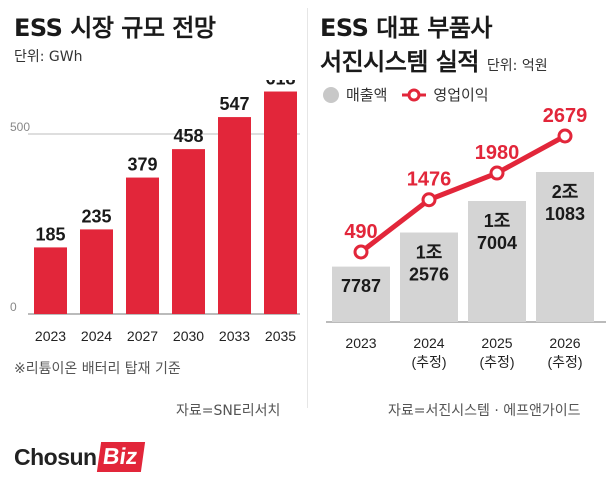 This screenshot has height=491, width=616. What do you see at coordinates (96, 216) in the screenshot?
I see `bar-value-label: 235` at bounding box center [96, 216].